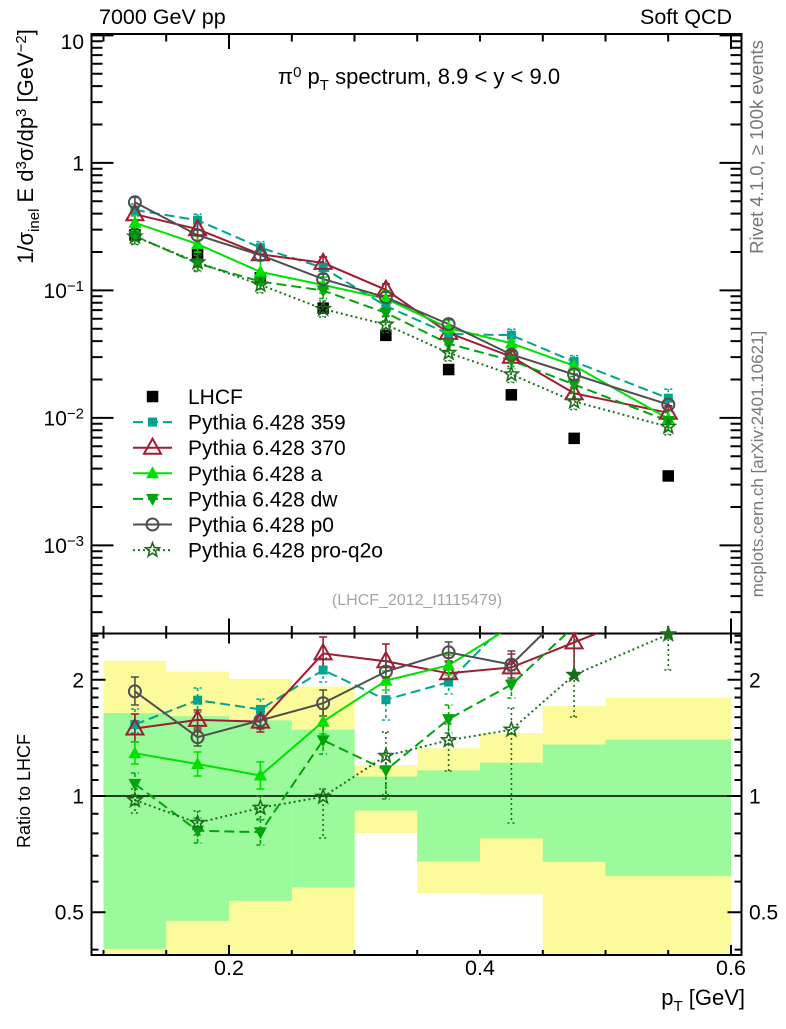  What do you see at coordinates (285, 551) in the screenshot?
I see `svg-text: Pythia 6.428 pro-q2o` at bounding box center [285, 551].